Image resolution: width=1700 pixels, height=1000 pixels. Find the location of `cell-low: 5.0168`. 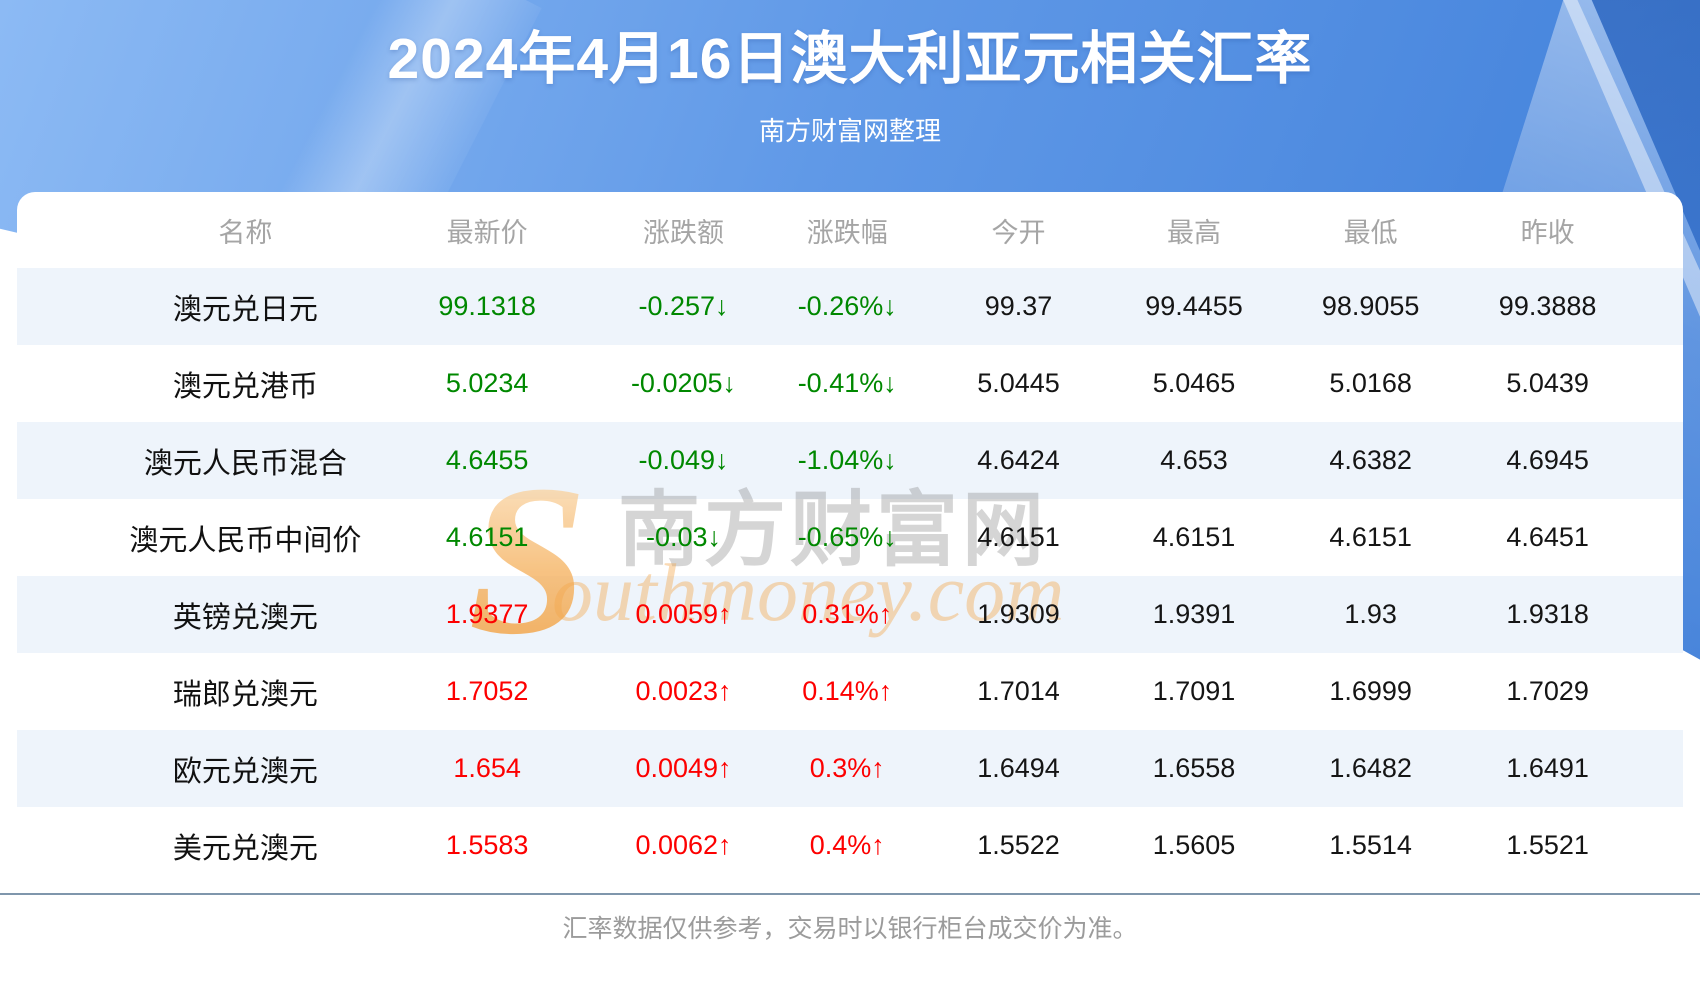

cell-low: 5.0168 is located at coordinates (1370, 383).